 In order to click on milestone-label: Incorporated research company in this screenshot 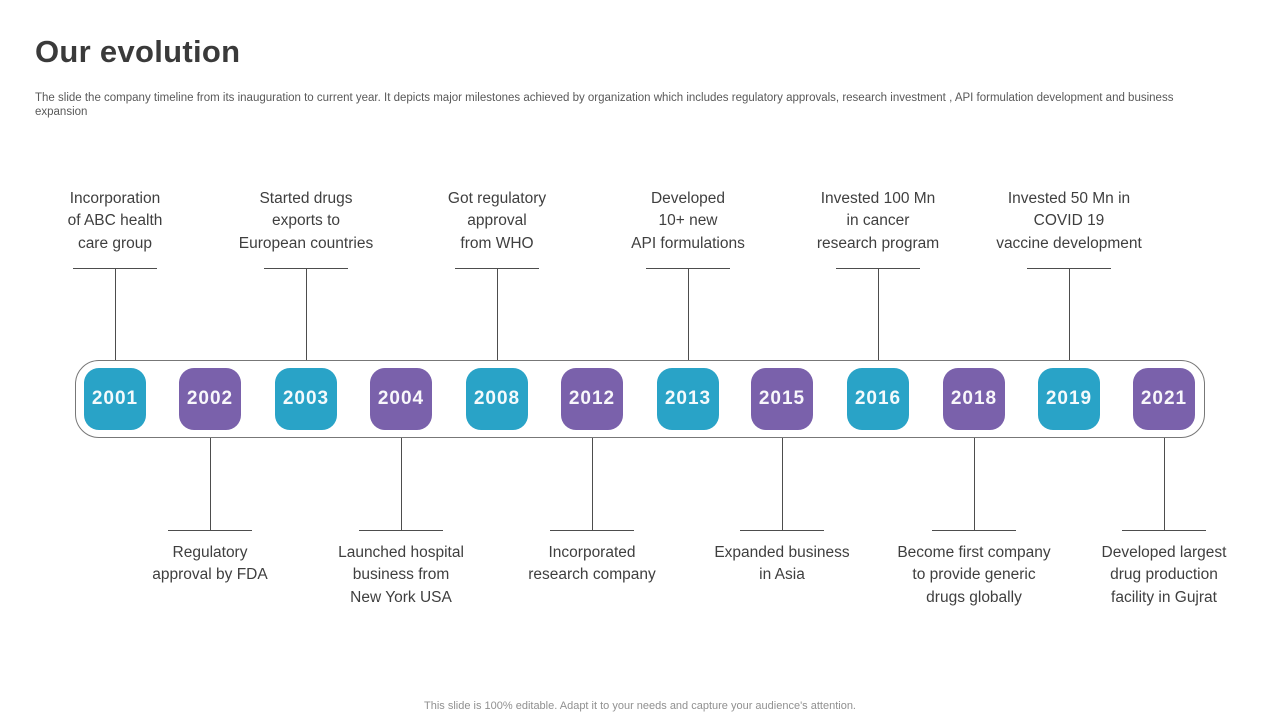, I will do `click(592, 564)`.